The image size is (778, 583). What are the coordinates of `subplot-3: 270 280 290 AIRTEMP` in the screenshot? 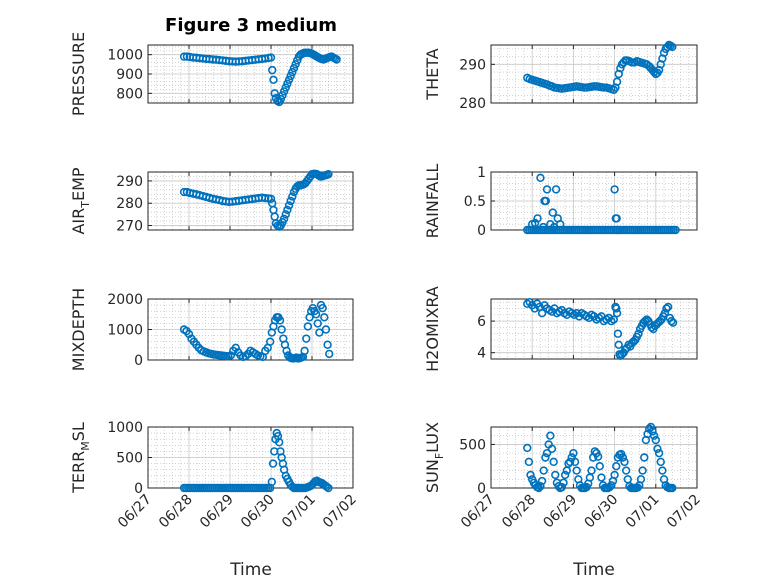 It's located at (211, 201).